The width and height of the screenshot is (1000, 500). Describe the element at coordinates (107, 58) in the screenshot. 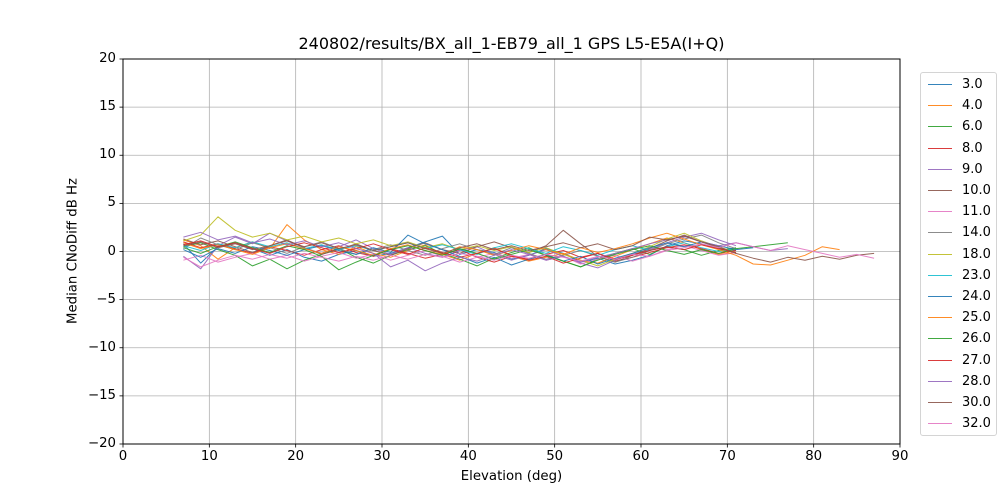

I see `y-tick-label-20: 20` at that location.